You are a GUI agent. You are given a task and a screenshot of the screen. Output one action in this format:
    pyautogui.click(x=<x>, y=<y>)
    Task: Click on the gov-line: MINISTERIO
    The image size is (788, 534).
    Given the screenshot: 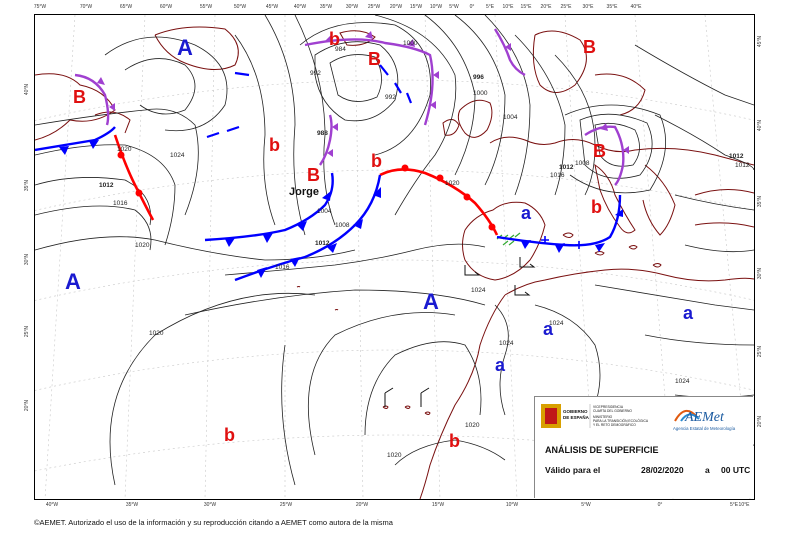 What is the action you would take?
    pyautogui.click(x=603, y=417)
    